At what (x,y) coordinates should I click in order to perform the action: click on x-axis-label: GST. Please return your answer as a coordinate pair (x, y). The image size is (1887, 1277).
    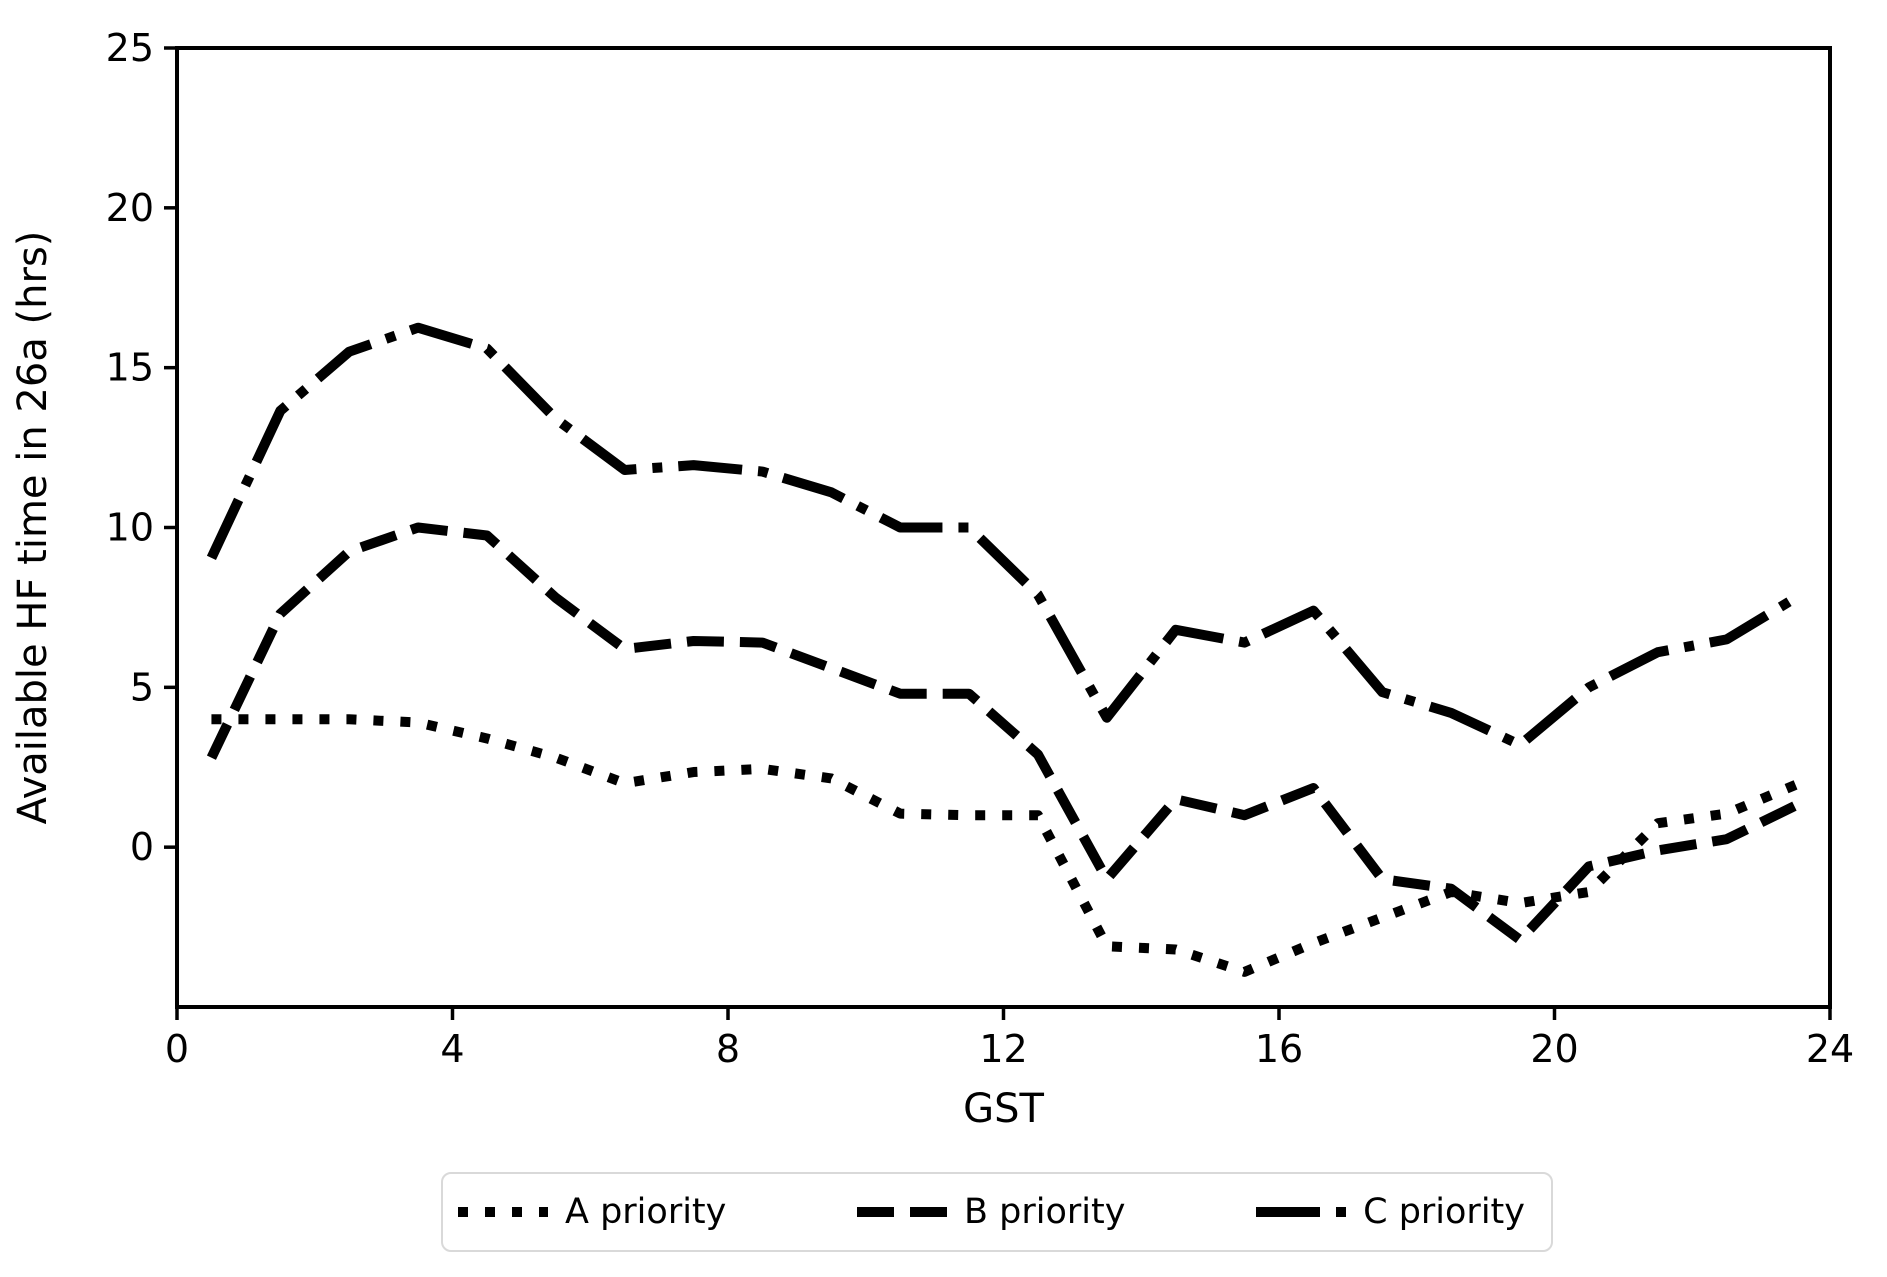
    Looking at the image, I should click on (1003, 1109).